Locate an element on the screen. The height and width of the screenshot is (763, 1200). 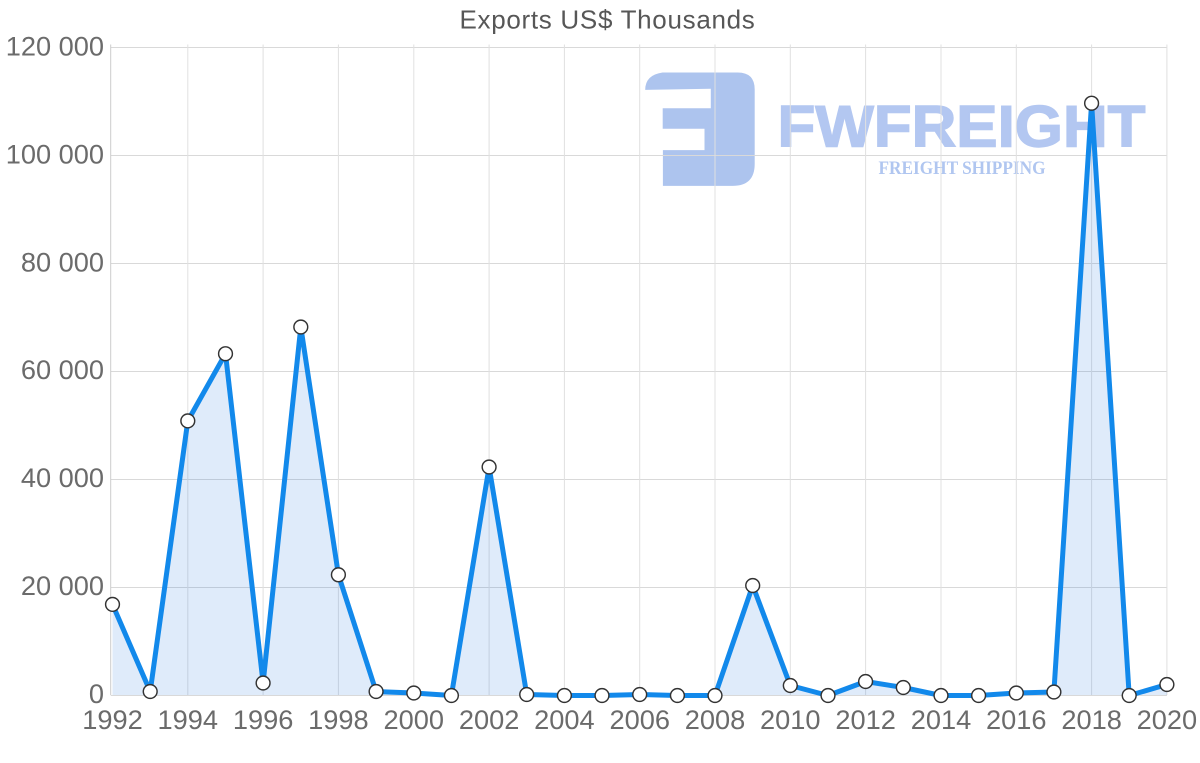
svg-text: 1998 is located at coordinates (338, 719).